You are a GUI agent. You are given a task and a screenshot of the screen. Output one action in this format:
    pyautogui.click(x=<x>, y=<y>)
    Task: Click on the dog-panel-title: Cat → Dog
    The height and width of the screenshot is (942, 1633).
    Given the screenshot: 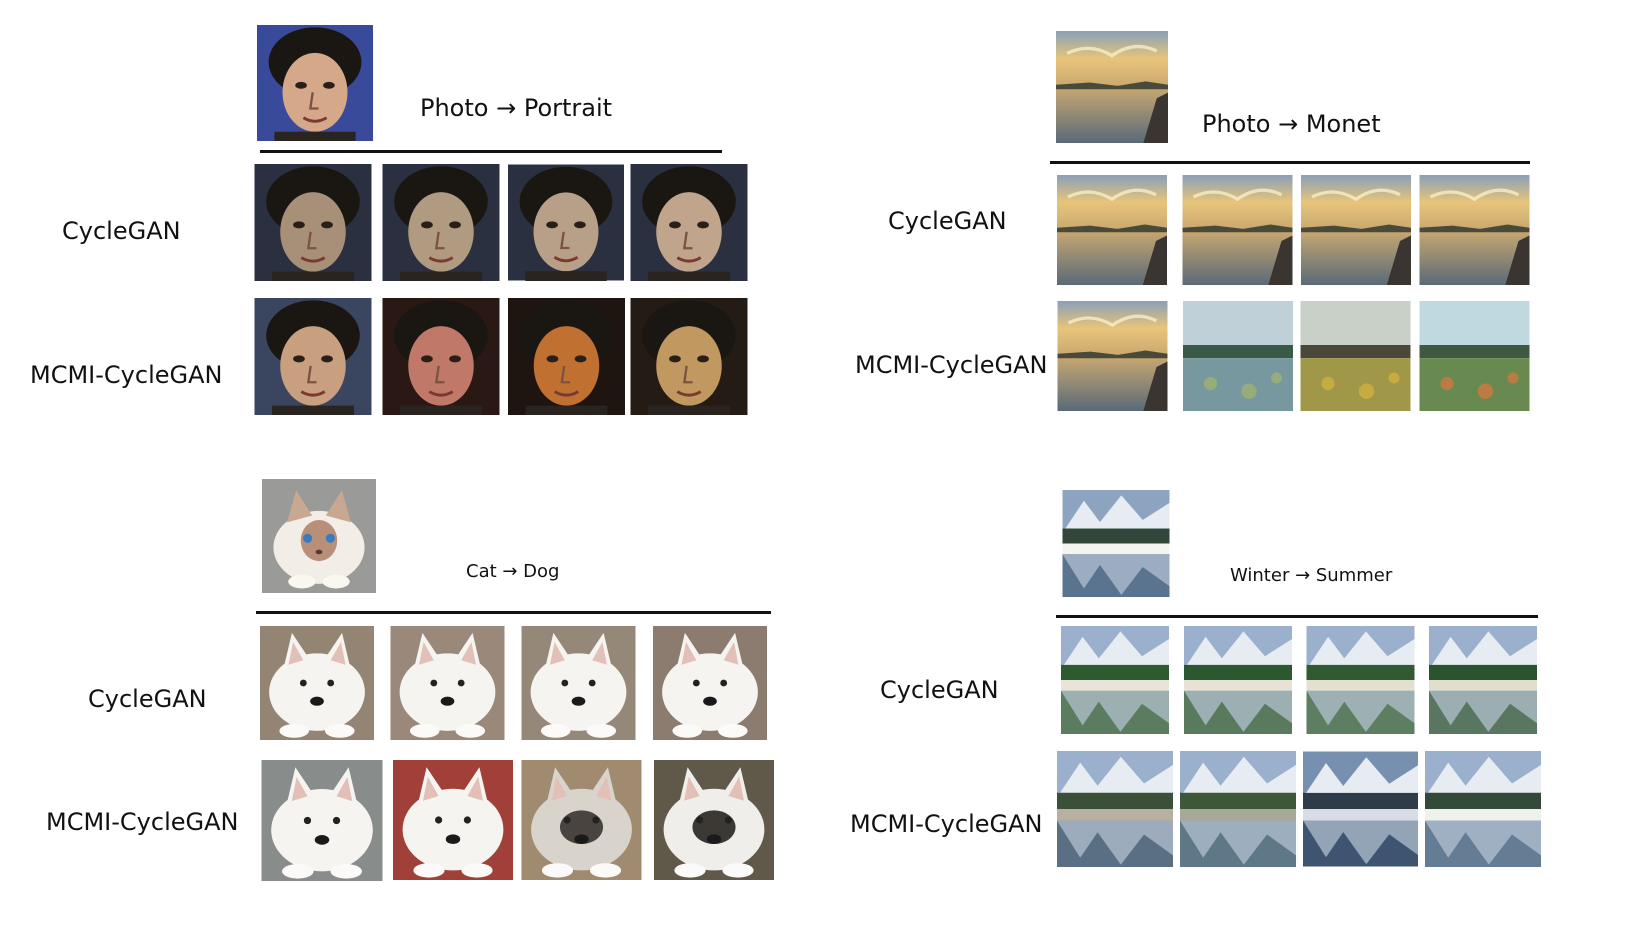 What is the action you would take?
    pyautogui.click(x=513, y=571)
    